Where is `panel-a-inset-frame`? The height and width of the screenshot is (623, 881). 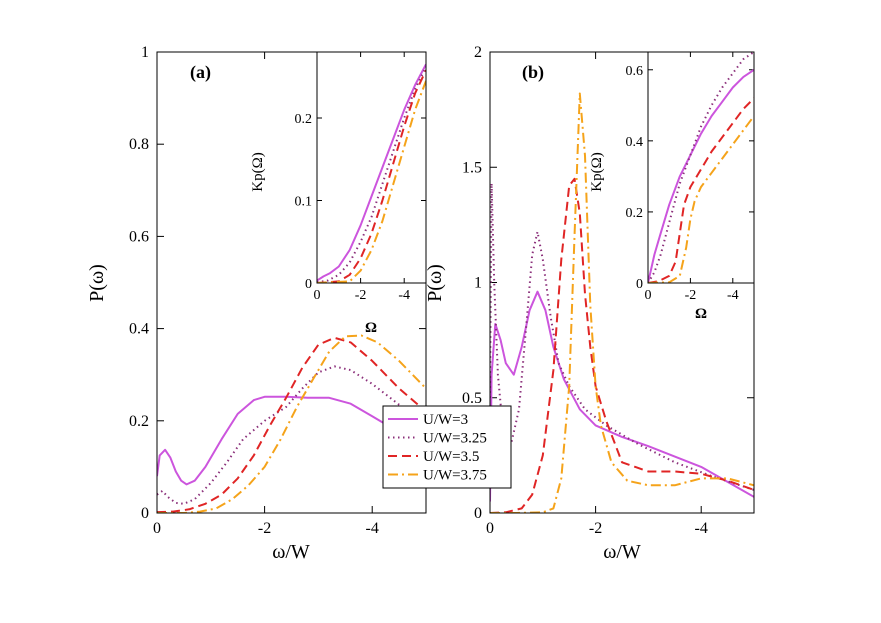
panel-a-inset-frame is located at coordinates (371, 167).